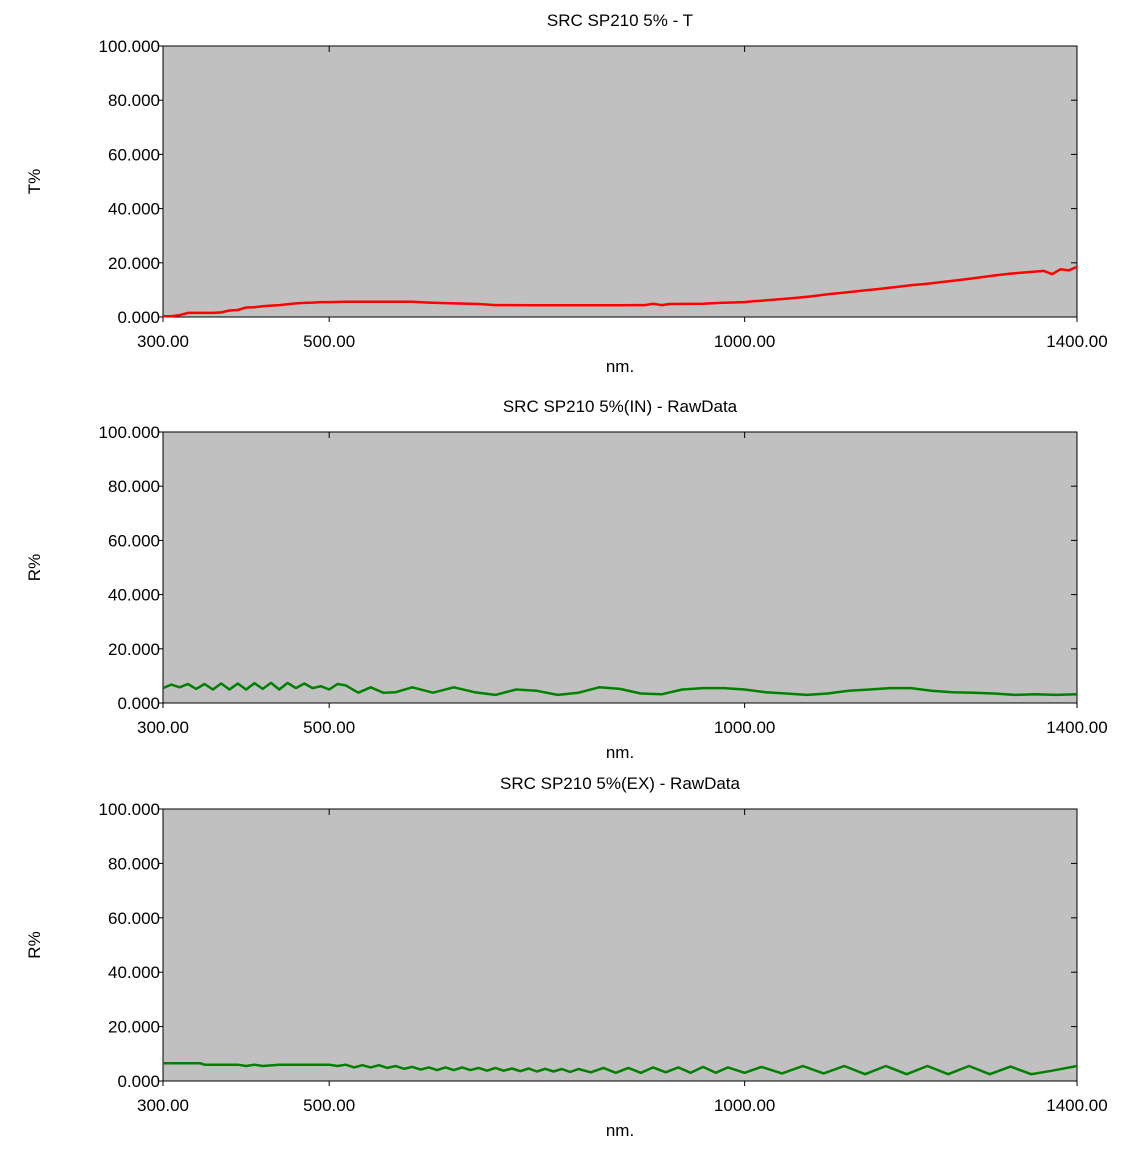 Image resolution: width=1123 pixels, height=1153 pixels. Describe the element at coordinates (620, 406) in the screenshot. I see `chart-title: SRC SP210 5%(IN) - RawData` at that location.